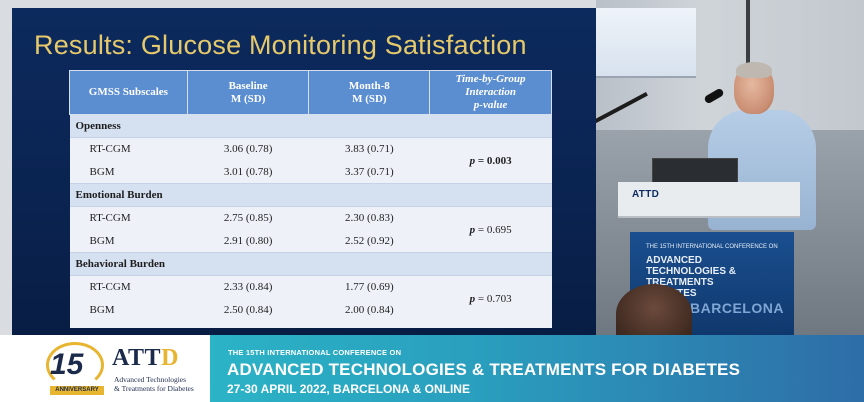  What do you see at coordinates (248, 149) in the screenshot?
I see `baseline-value: 3.06 (0.78)` at bounding box center [248, 149].